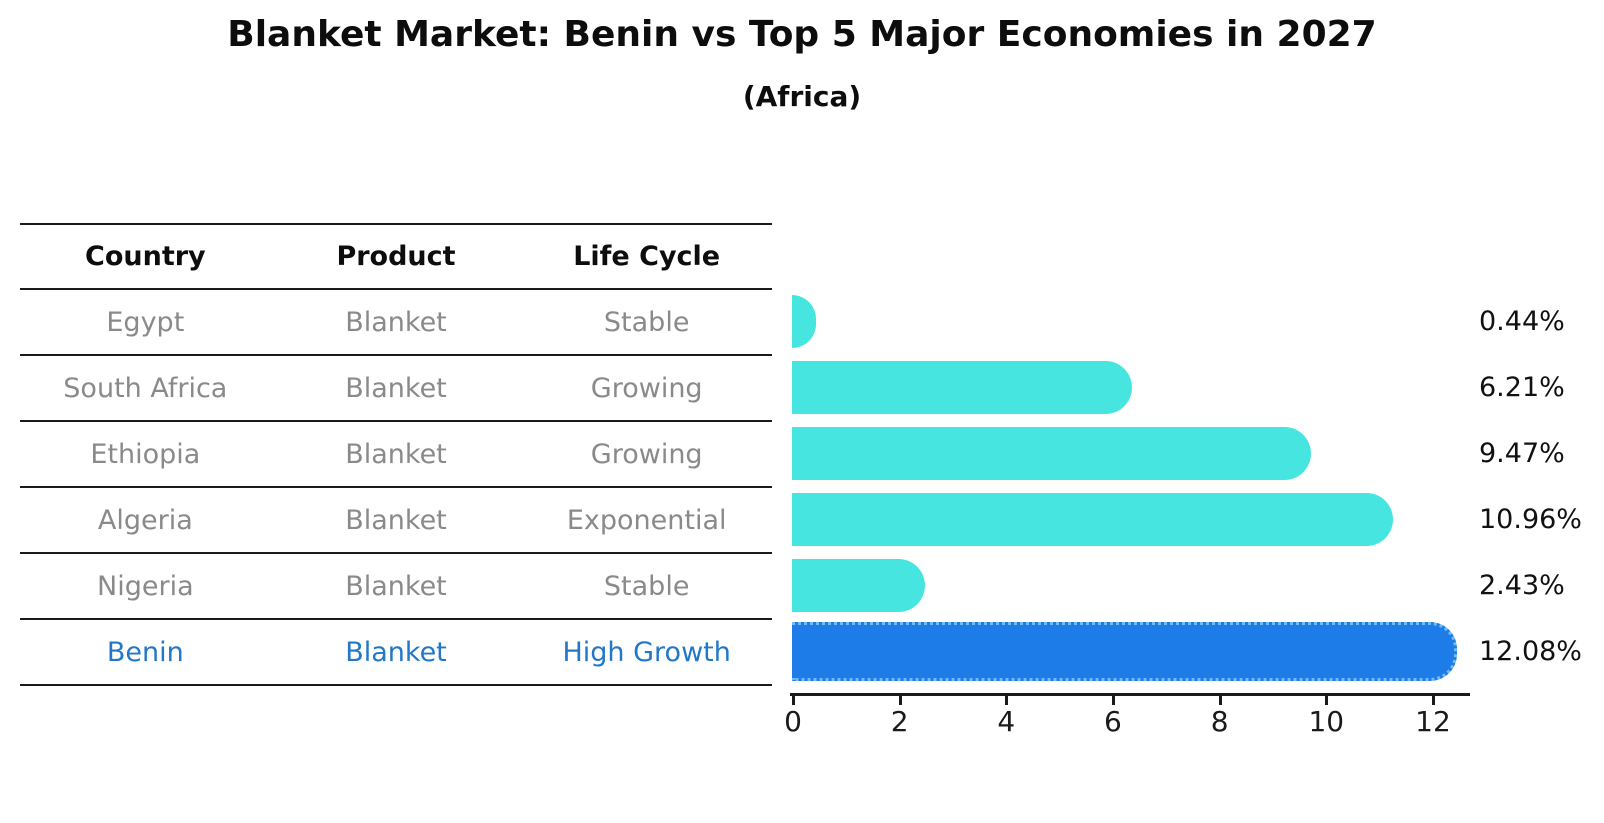 This screenshot has width=1604, height=823. Describe the element at coordinates (1219, 721) in the screenshot. I see `x-tick-label-8: 8` at that location.